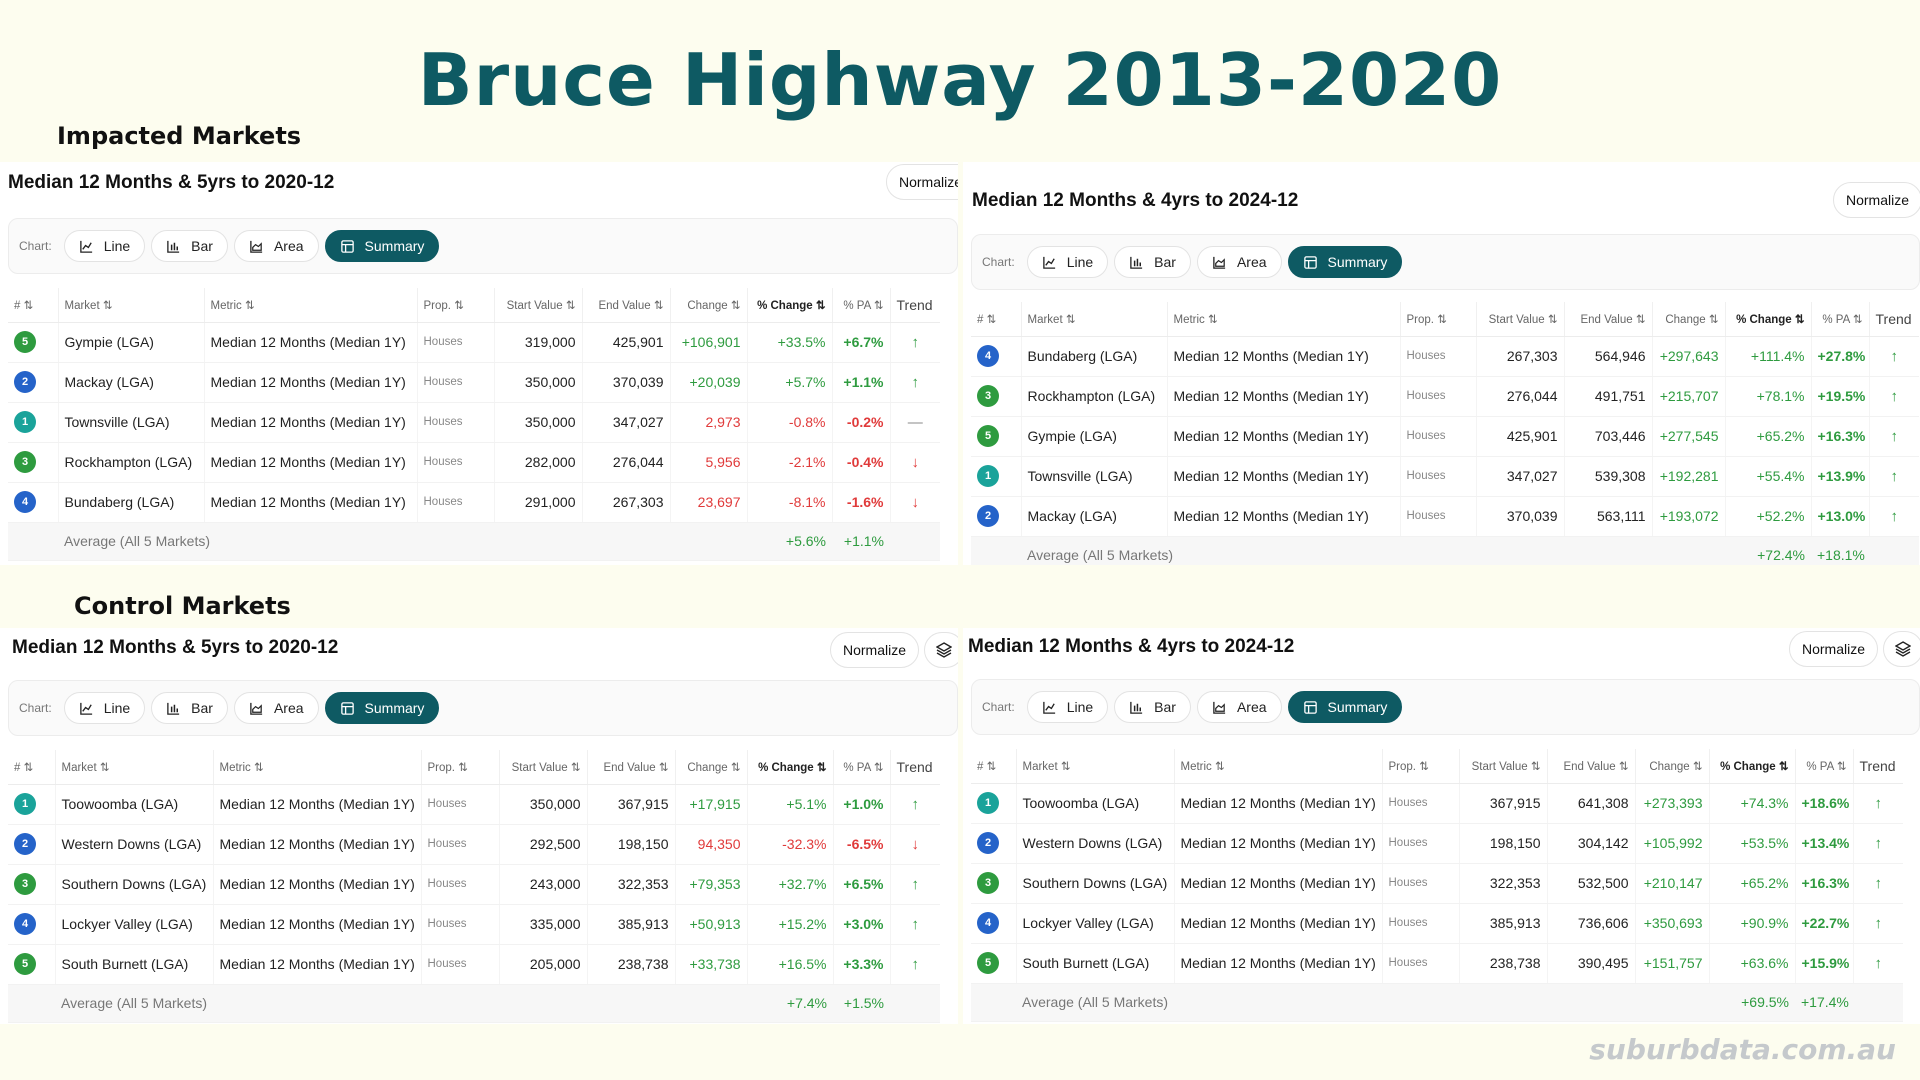  I want to click on market-cell: Mackay (LGA), so click(1094, 516).